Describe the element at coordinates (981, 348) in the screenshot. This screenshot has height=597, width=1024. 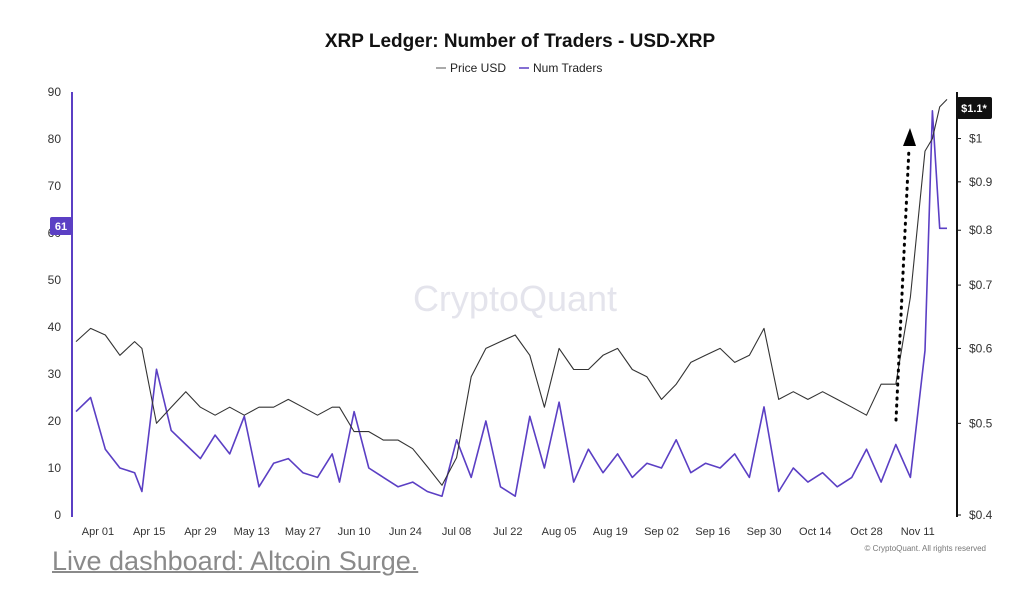
I see `right-tick-label: $0.6` at that location.